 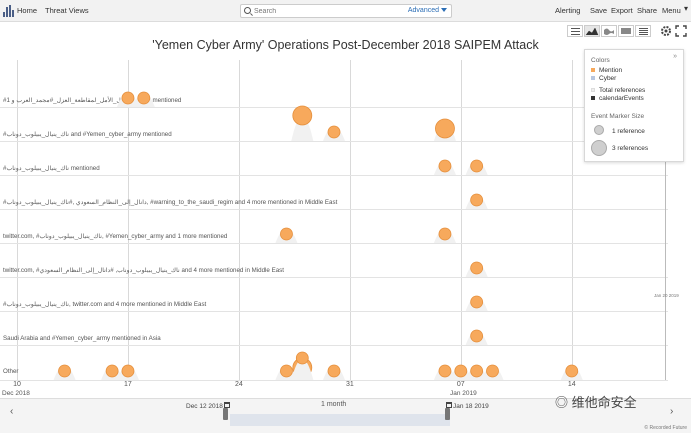 I want to click on advanced-search-dropdown: Advanced, so click(x=427, y=10).